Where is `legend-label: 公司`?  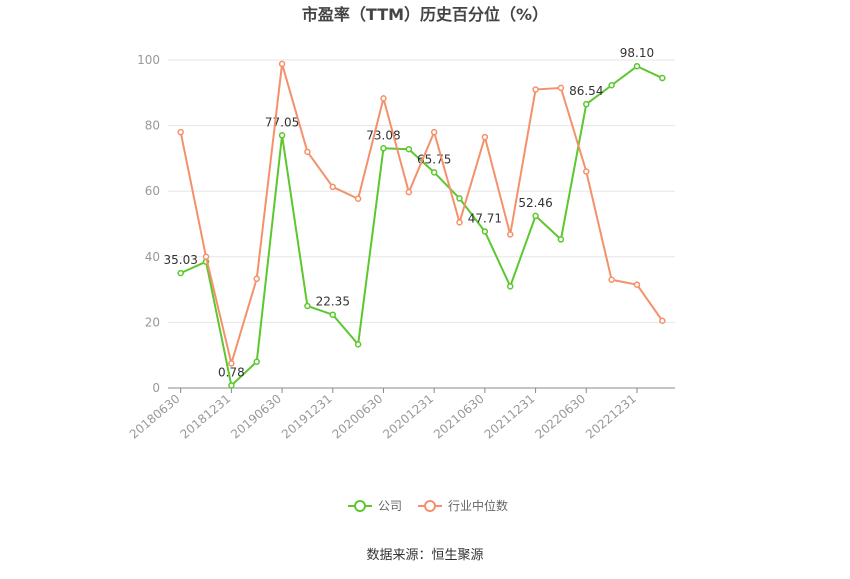
legend-label: 公司 is located at coordinates (390, 506).